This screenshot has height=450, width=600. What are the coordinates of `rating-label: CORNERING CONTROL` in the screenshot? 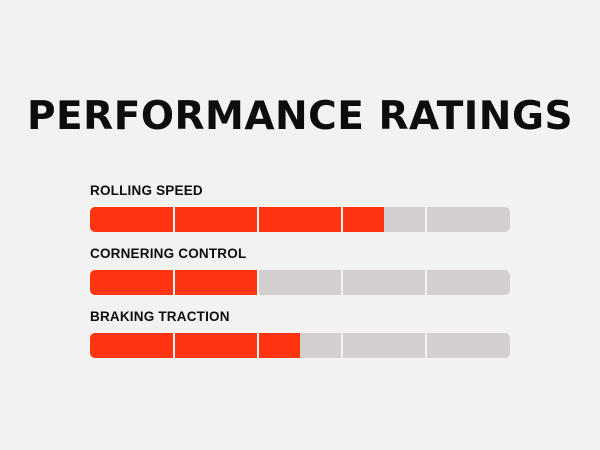 It's located at (168, 253).